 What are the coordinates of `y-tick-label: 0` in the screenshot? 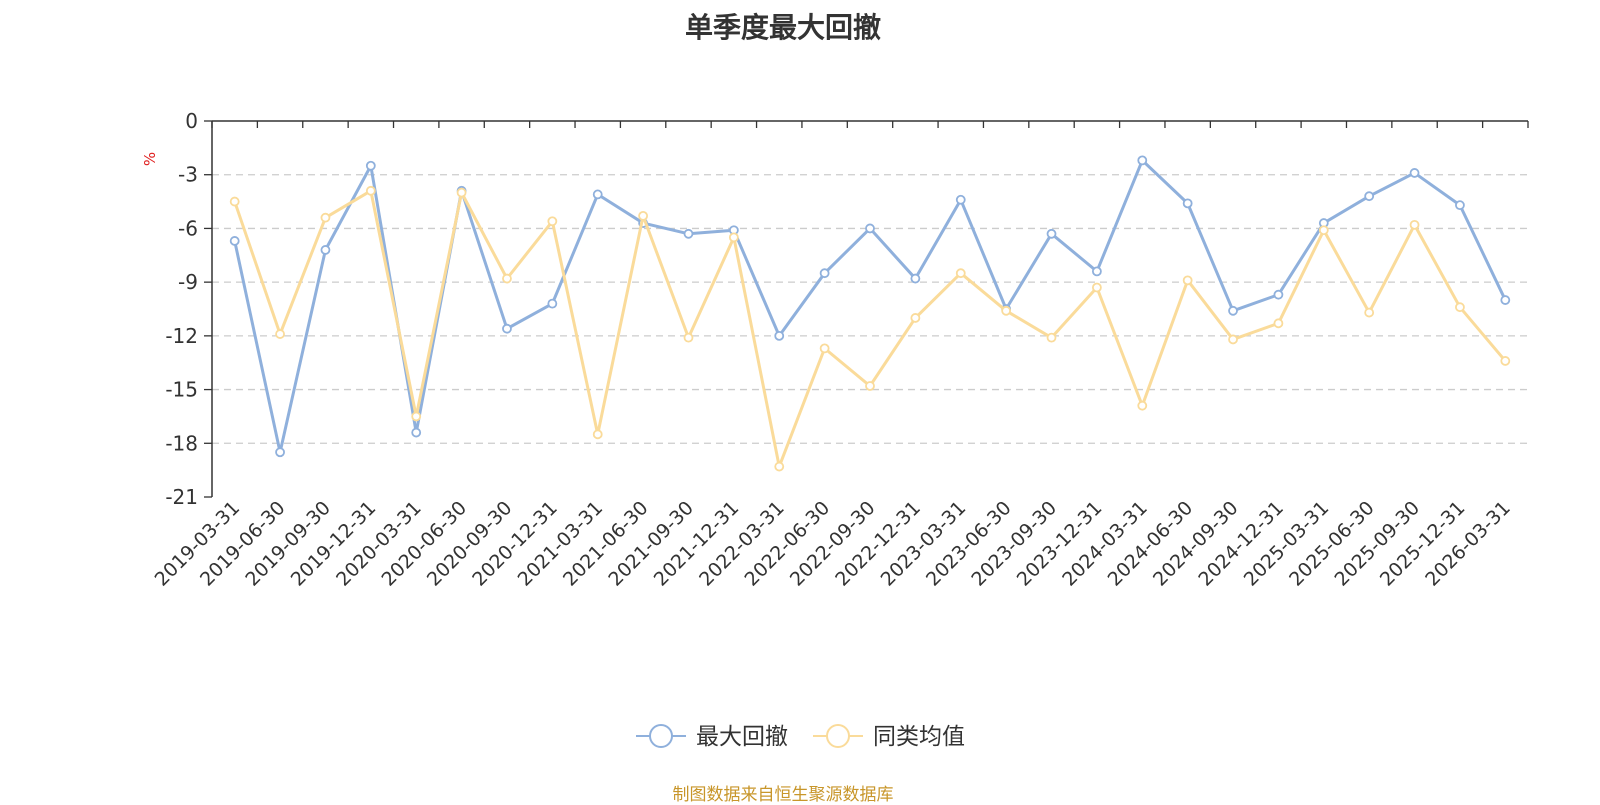 It's located at (191, 121).